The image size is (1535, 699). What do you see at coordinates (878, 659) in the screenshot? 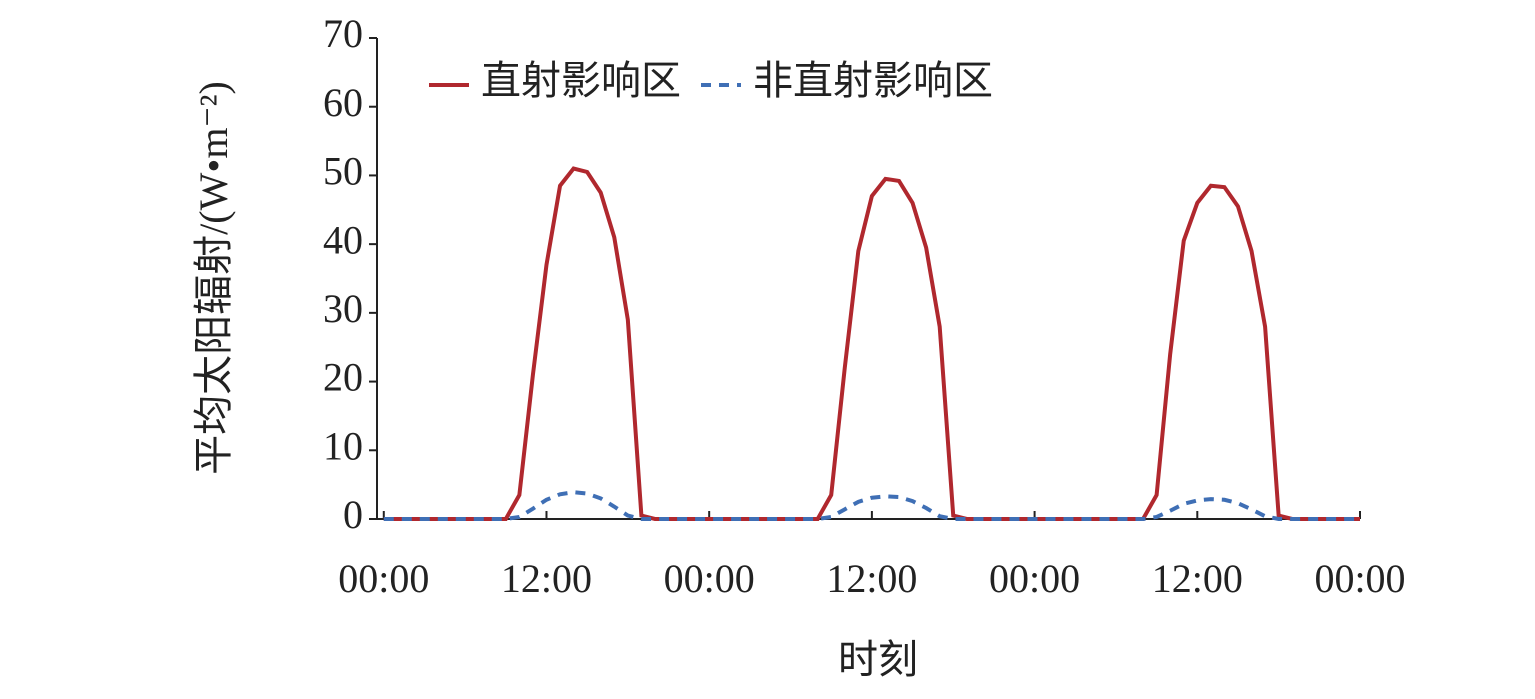
I see `x-axis-label: 时刻` at bounding box center [878, 659].